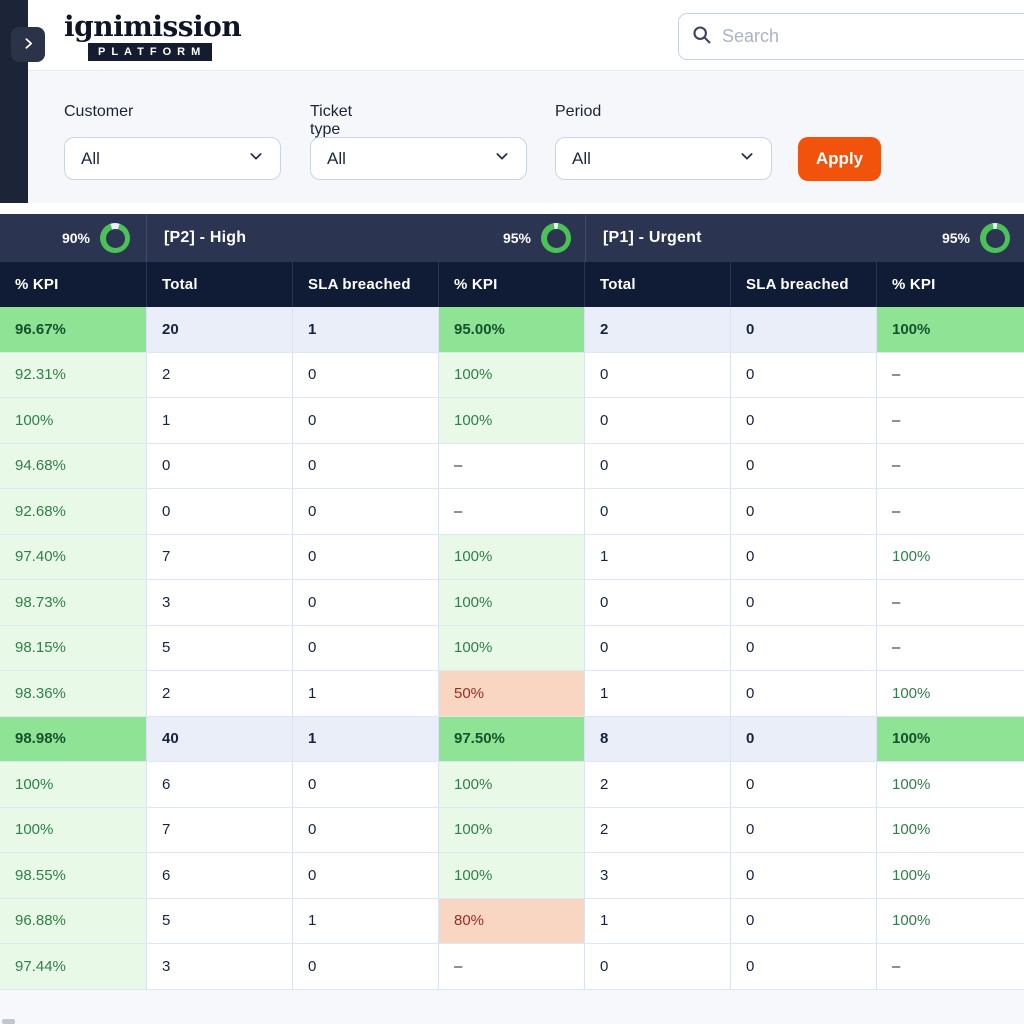 The height and width of the screenshot is (1024, 1024). What do you see at coordinates (73, 966) in the screenshot?
I see `table-cell: 97.44%` at bounding box center [73, 966].